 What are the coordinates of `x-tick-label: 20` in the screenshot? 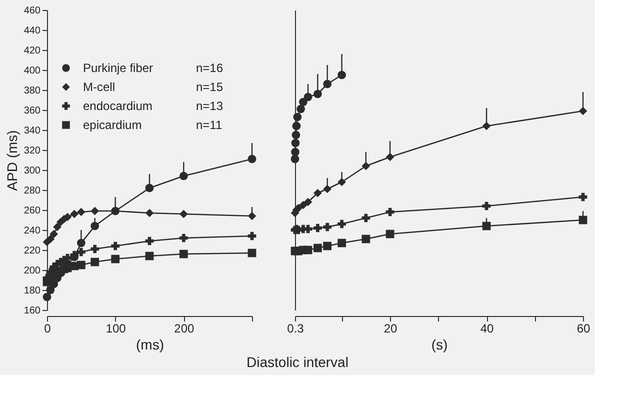 It's located at (391, 329).